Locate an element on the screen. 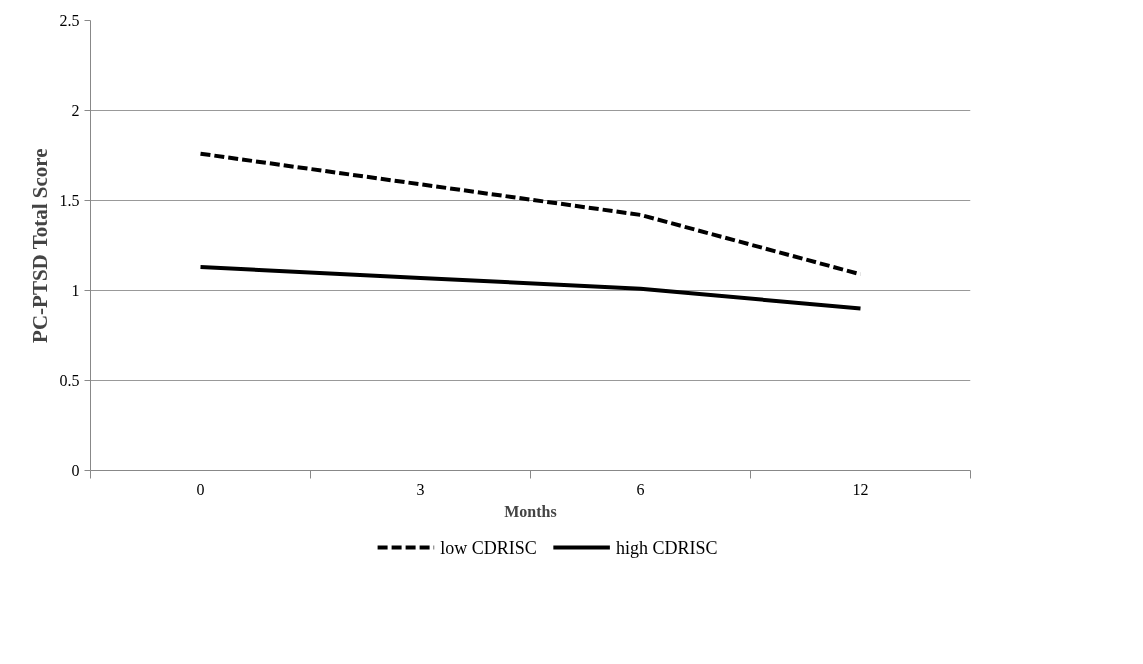 This screenshot has height=664, width=1143. x-tick-label: 3 is located at coordinates (420, 489).